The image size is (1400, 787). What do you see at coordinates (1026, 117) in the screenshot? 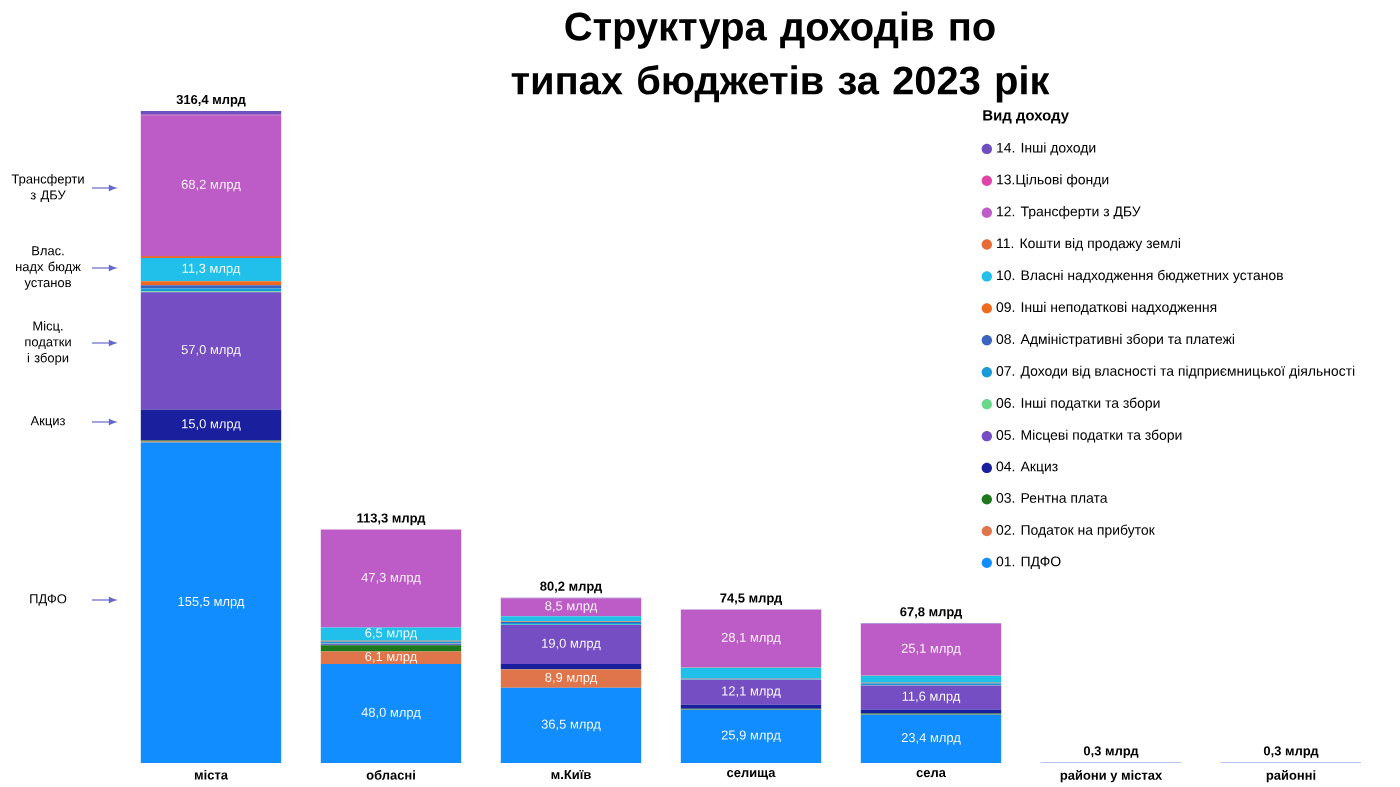
I see `legend-title: Вид доходу` at bounding box center [1026, 117].